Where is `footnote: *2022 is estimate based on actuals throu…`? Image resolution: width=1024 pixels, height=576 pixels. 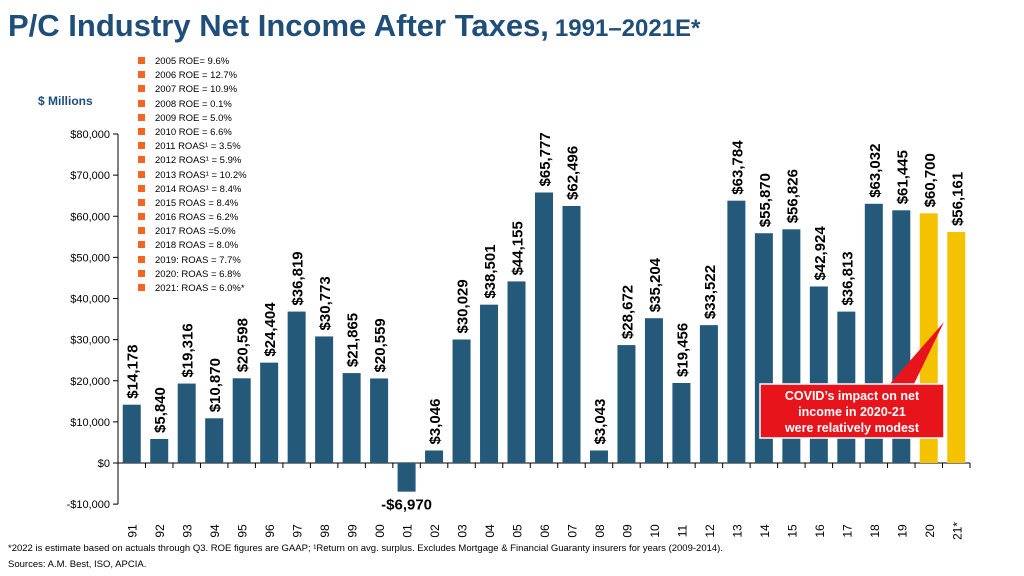 footnote: *2022 is estimate based on actuals throu… is located at coordinates (365, 548).